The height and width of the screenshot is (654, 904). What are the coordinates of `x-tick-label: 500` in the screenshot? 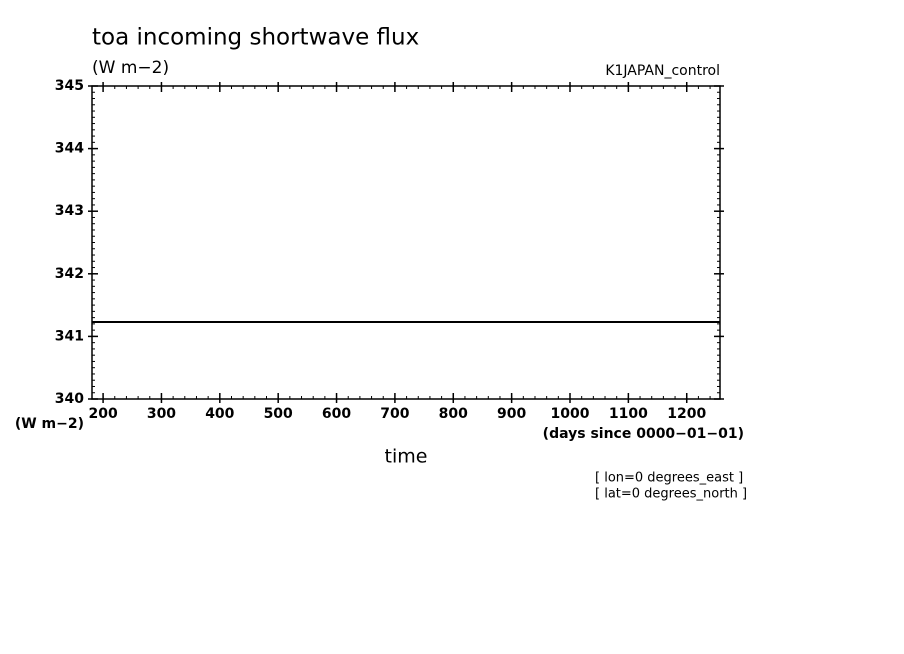 It's located at (278, 414).